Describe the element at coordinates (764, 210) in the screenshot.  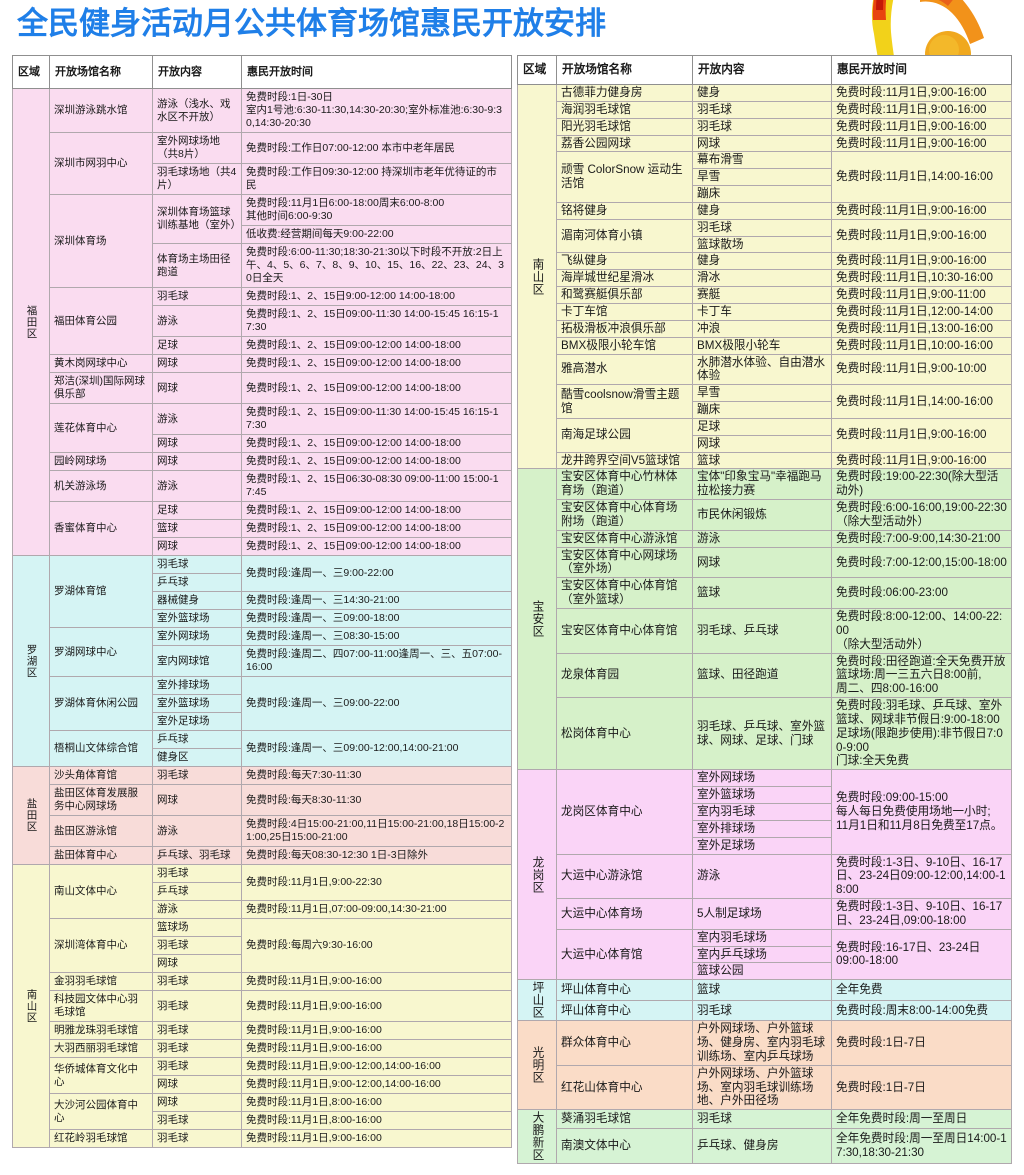
I see `table-row: 铭将健身 健身 免费时段:11月1日,9:00-16:00` at that location.